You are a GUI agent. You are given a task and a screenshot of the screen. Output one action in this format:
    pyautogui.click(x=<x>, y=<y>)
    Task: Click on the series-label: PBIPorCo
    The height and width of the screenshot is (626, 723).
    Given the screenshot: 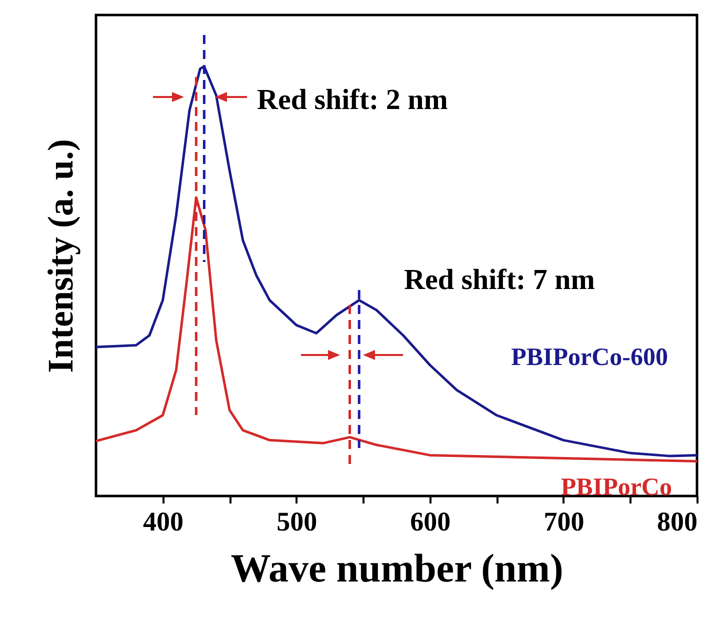 What is the action you would take?
    pyautogui.click(x=616, y=487)
    